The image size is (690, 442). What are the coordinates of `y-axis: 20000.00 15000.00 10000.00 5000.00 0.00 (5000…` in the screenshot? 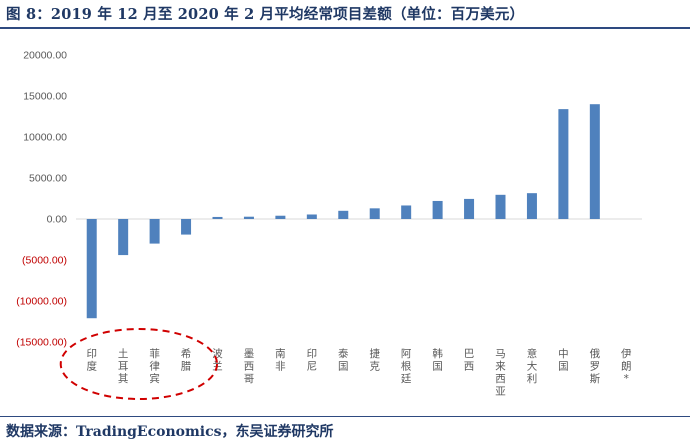 It's located at (41, 199).